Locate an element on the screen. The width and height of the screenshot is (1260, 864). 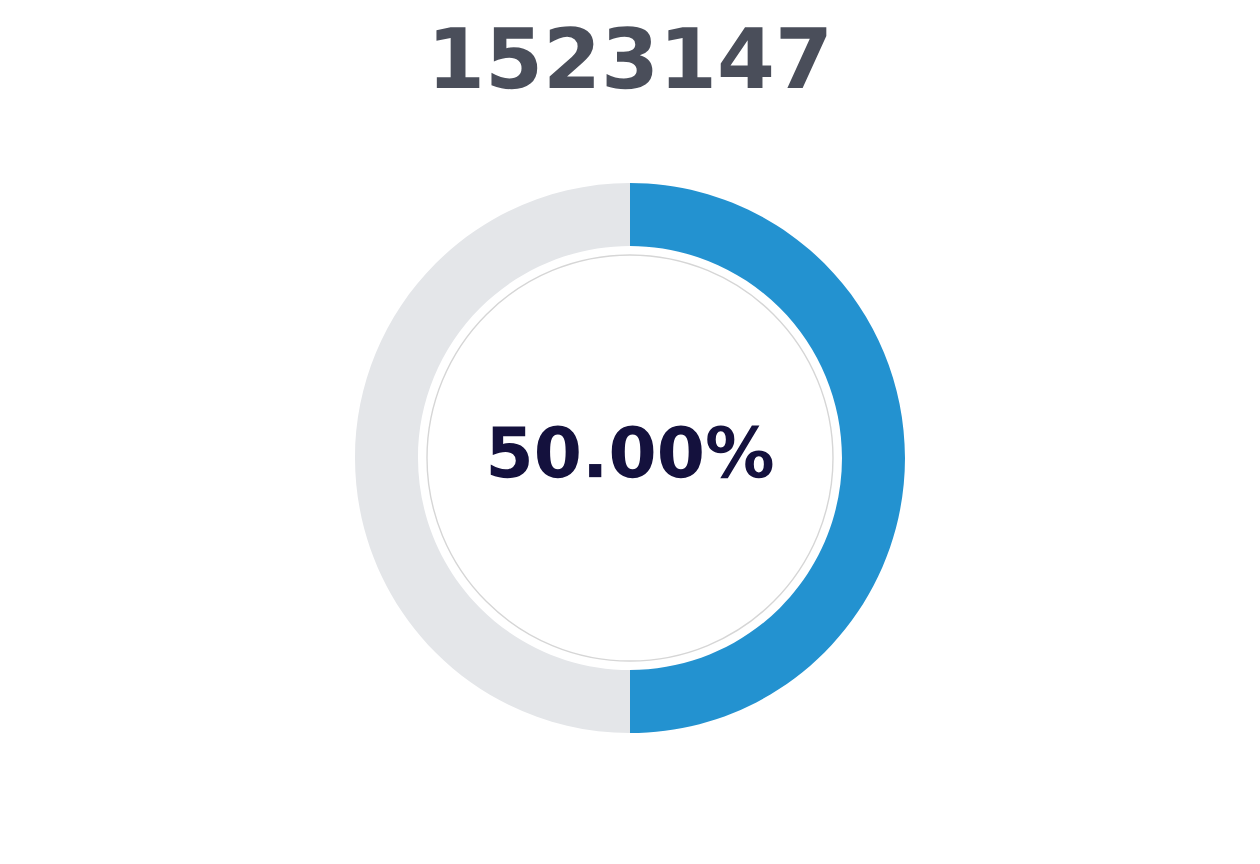
chart-title: 1523147 is located at coordinates (631, 58).